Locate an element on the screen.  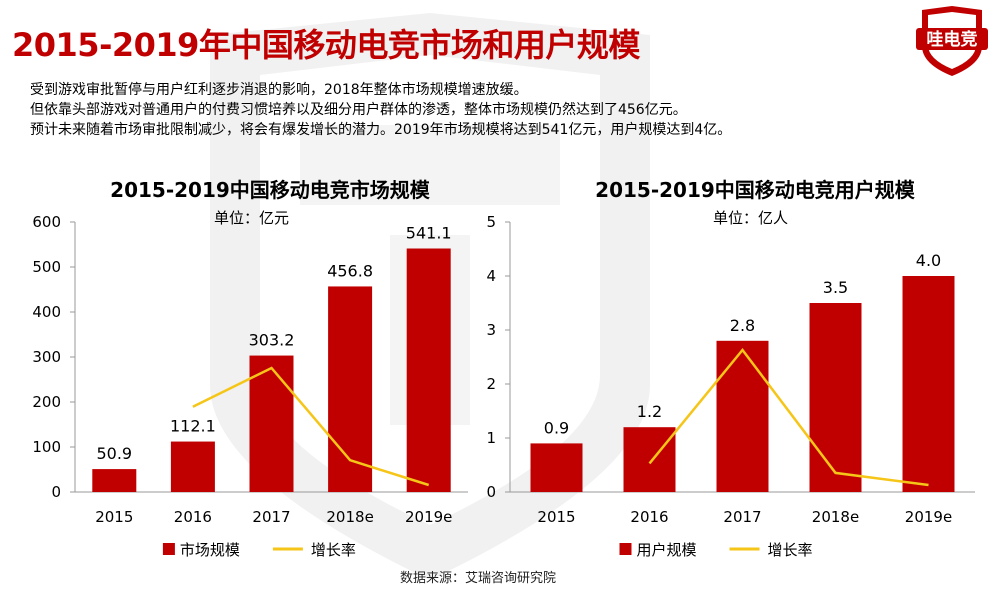
y-tick-label-users: 3 is located at coordinates (491, 330).